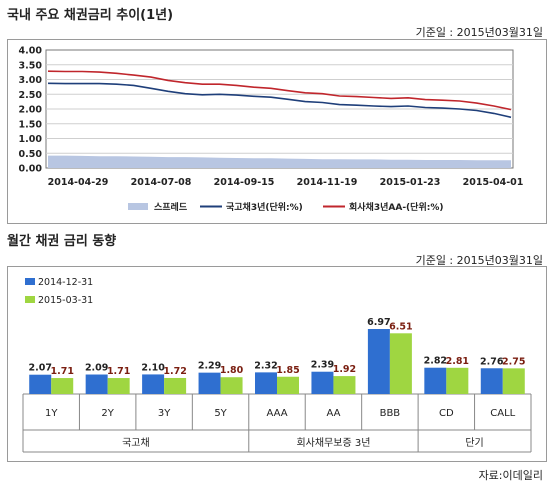 The width and height of the screenshot is (555, 486). What do you see at coordinates (40, 384) in the screenshot?
I see `bar-2014-12-31-1Y` at bounding box center [40, 384].